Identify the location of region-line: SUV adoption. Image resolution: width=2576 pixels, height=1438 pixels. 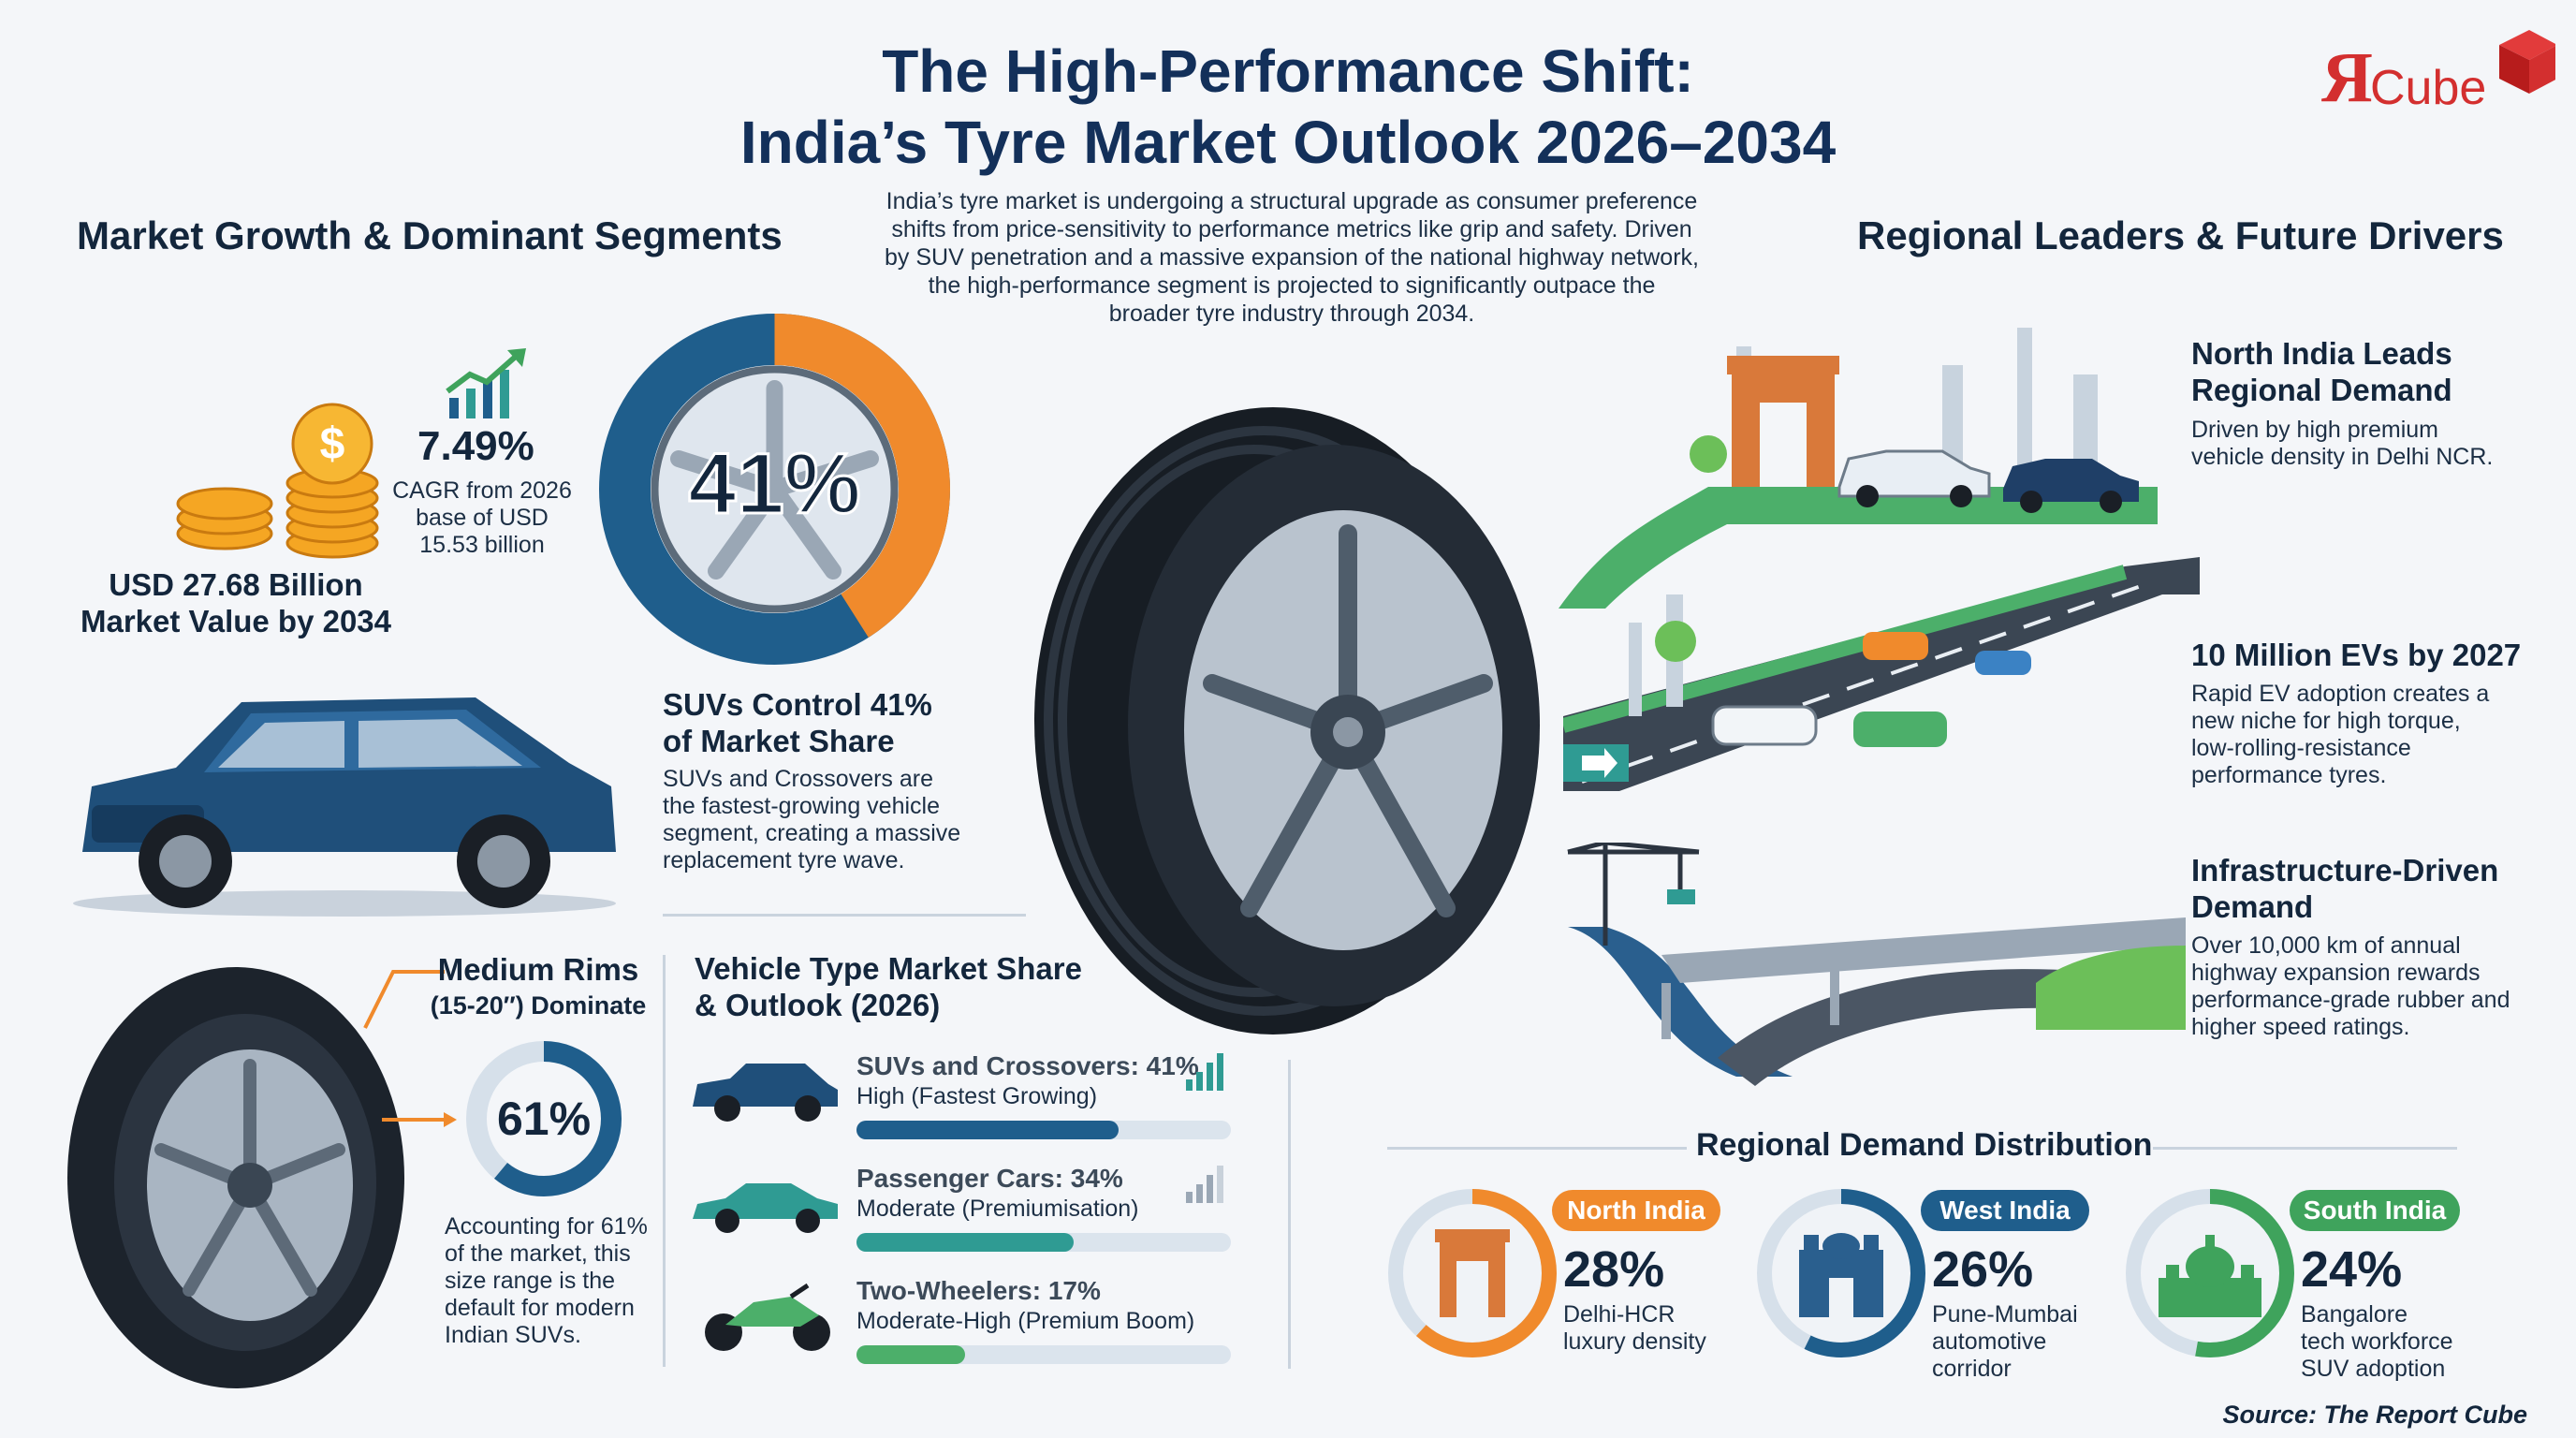
(2373, 1369).